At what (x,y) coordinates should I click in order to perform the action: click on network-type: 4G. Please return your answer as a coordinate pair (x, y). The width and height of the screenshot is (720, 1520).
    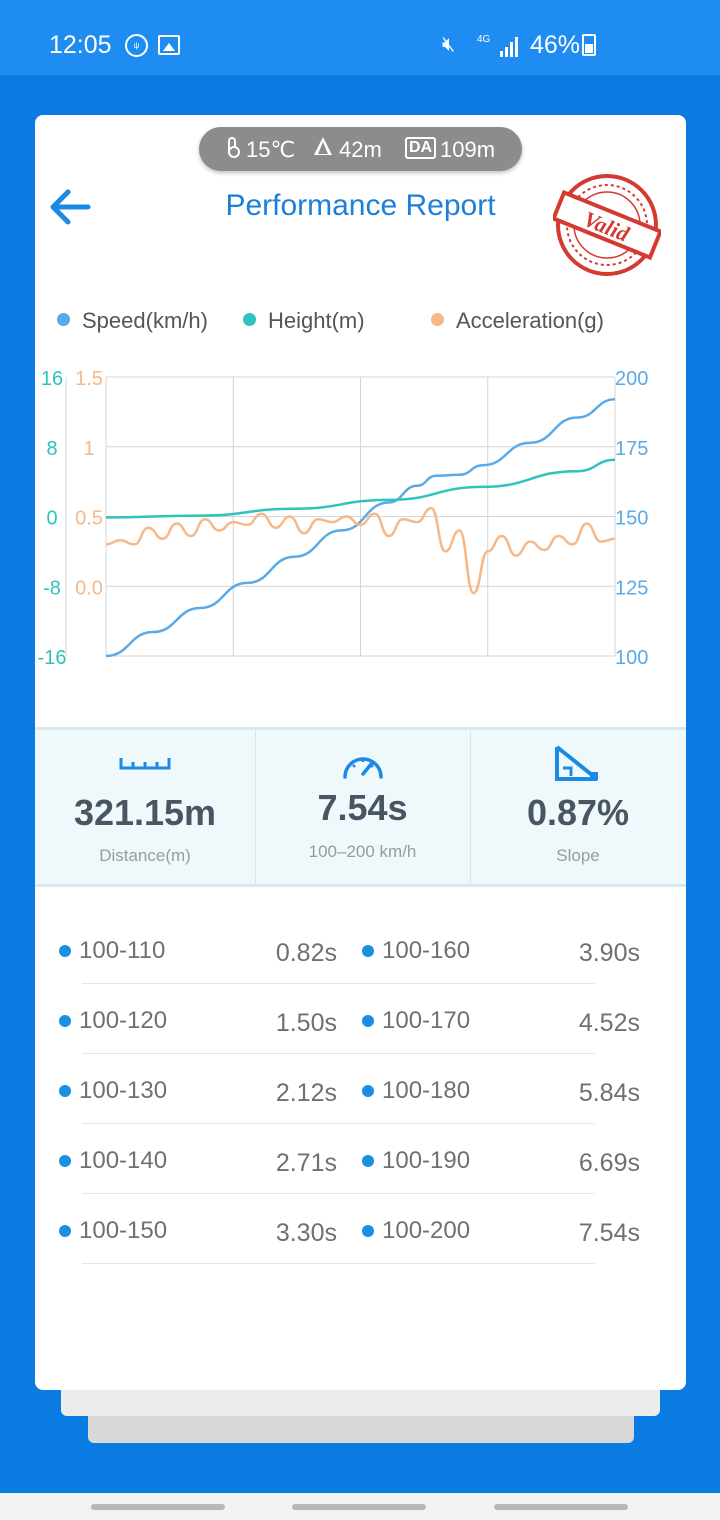
    Looking at the image, I should click on (484, 39).